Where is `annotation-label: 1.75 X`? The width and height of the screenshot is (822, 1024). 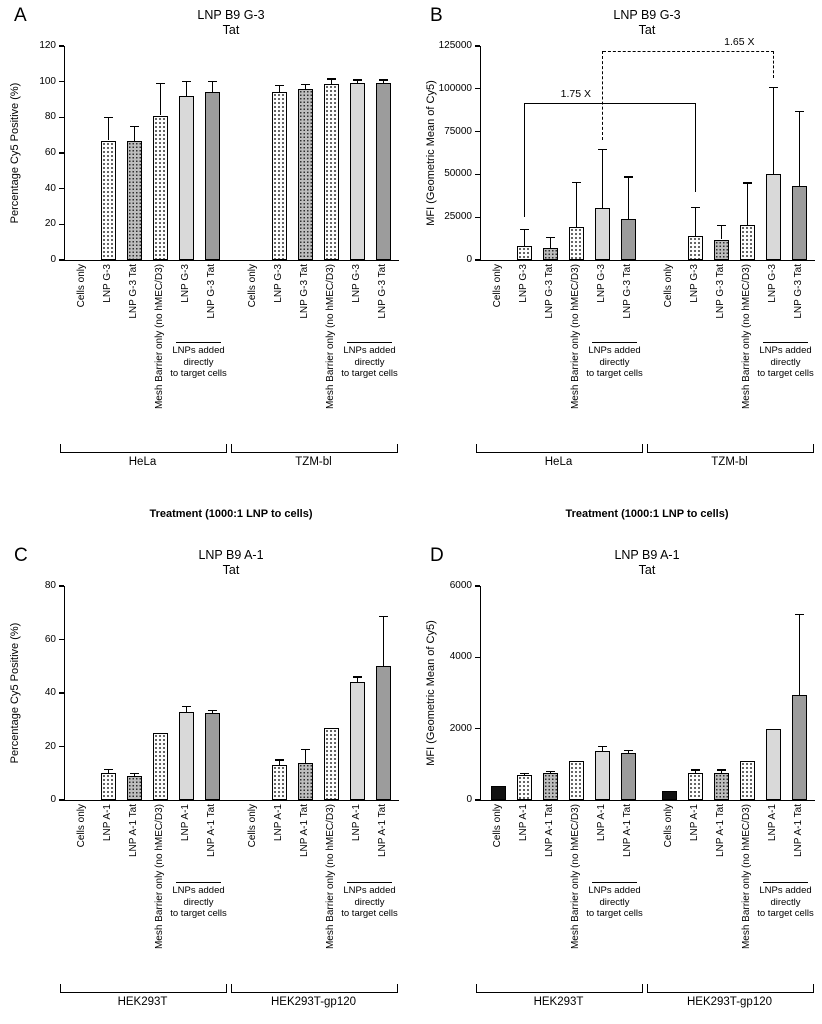
annotation-label: 1.75 X is located at coordinates (575, 93).